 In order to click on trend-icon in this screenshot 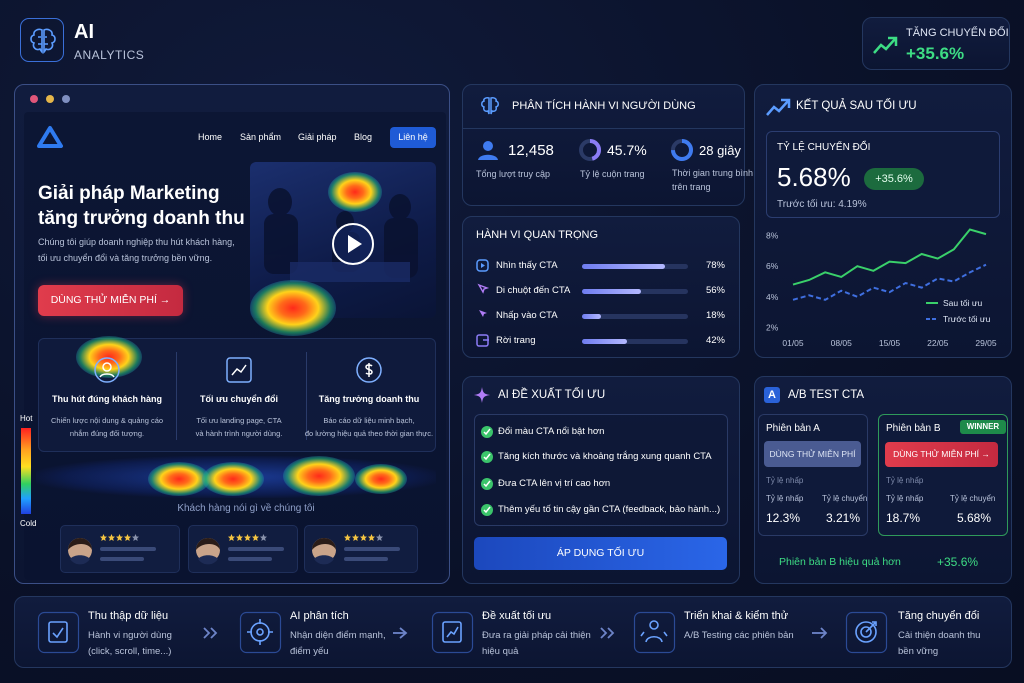, I will do `click(778, 107)`.